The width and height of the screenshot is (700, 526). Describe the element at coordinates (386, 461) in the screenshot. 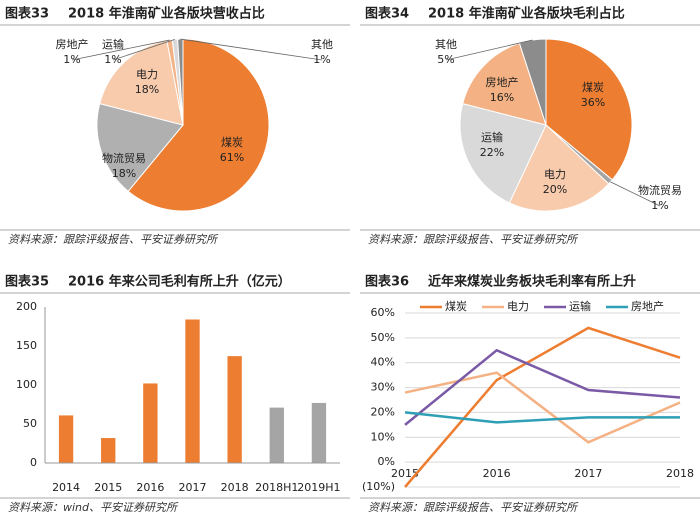

I see `y-tick-label: 0%` at that location.